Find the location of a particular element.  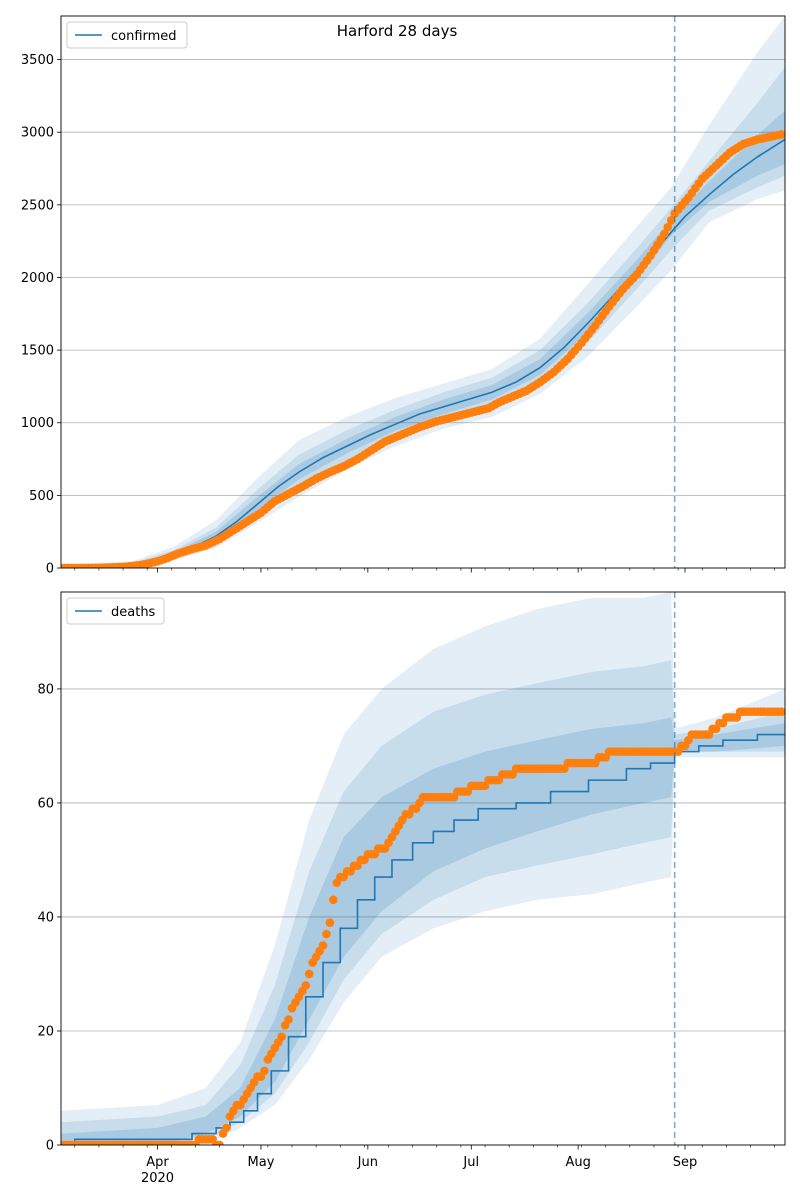

y-tick-label: 40 is located at coordinates (45, 917).